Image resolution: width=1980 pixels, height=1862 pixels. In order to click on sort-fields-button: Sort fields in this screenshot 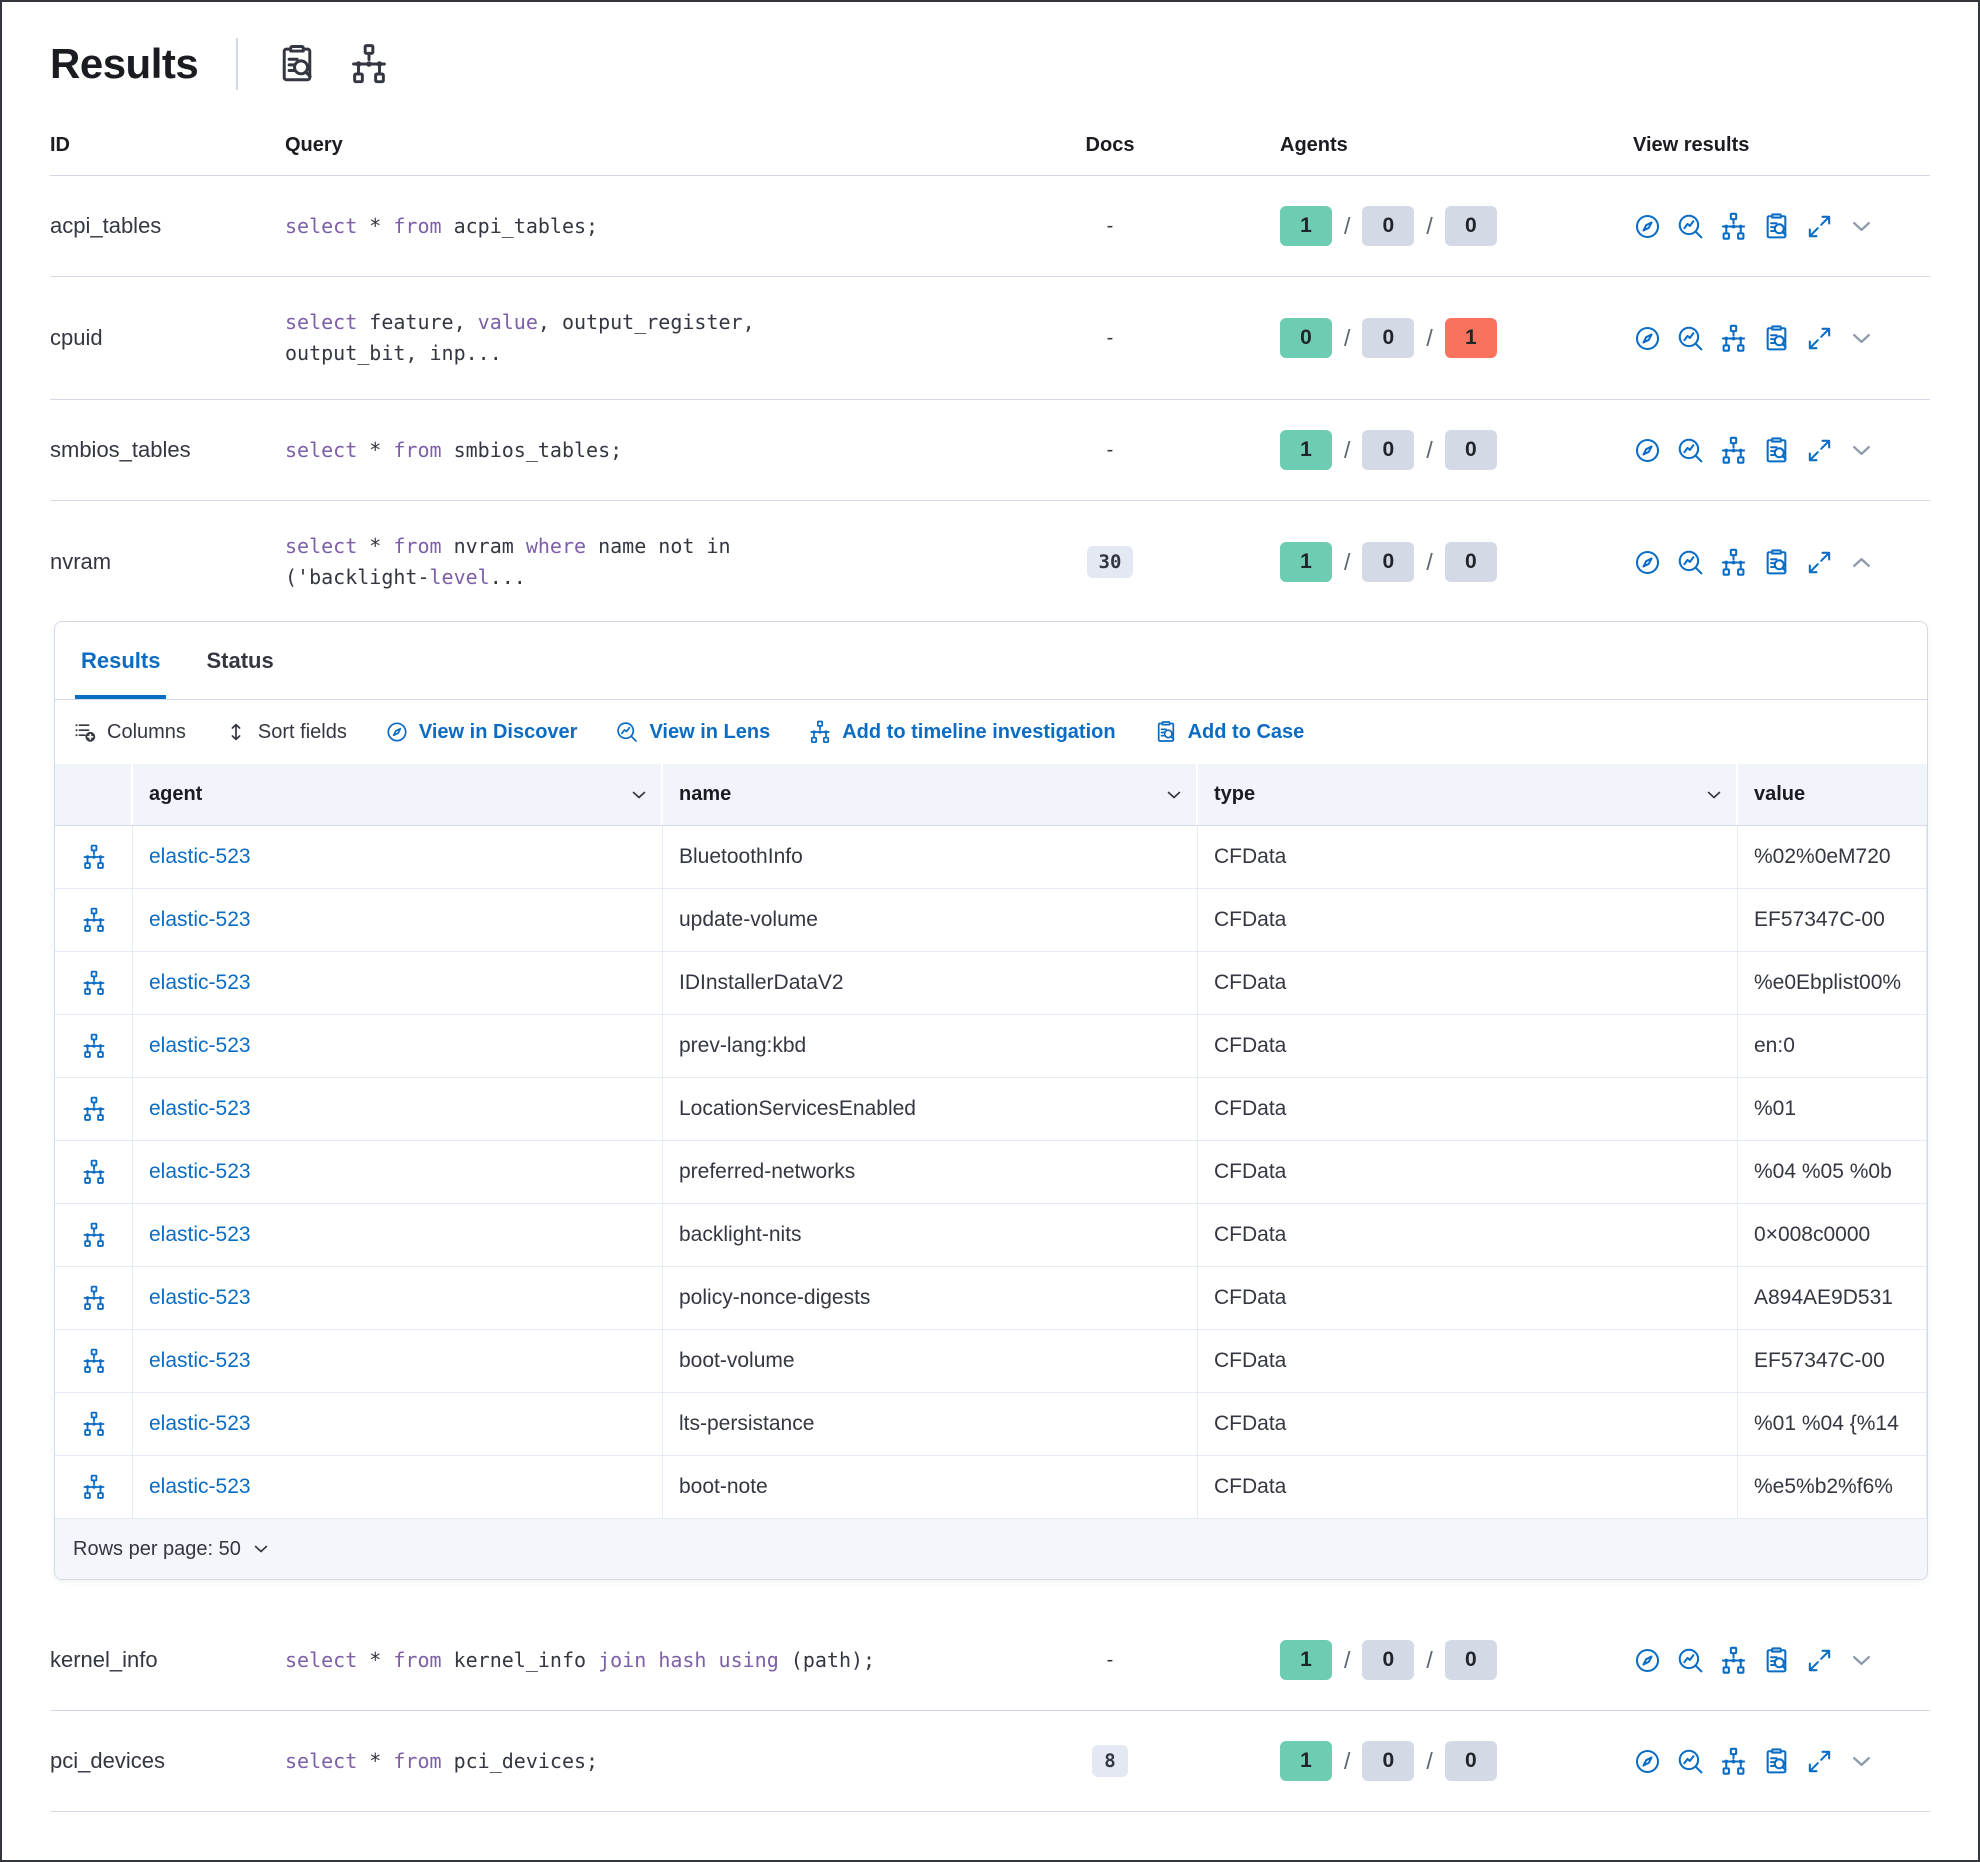, I will do `click(285, 732)`.